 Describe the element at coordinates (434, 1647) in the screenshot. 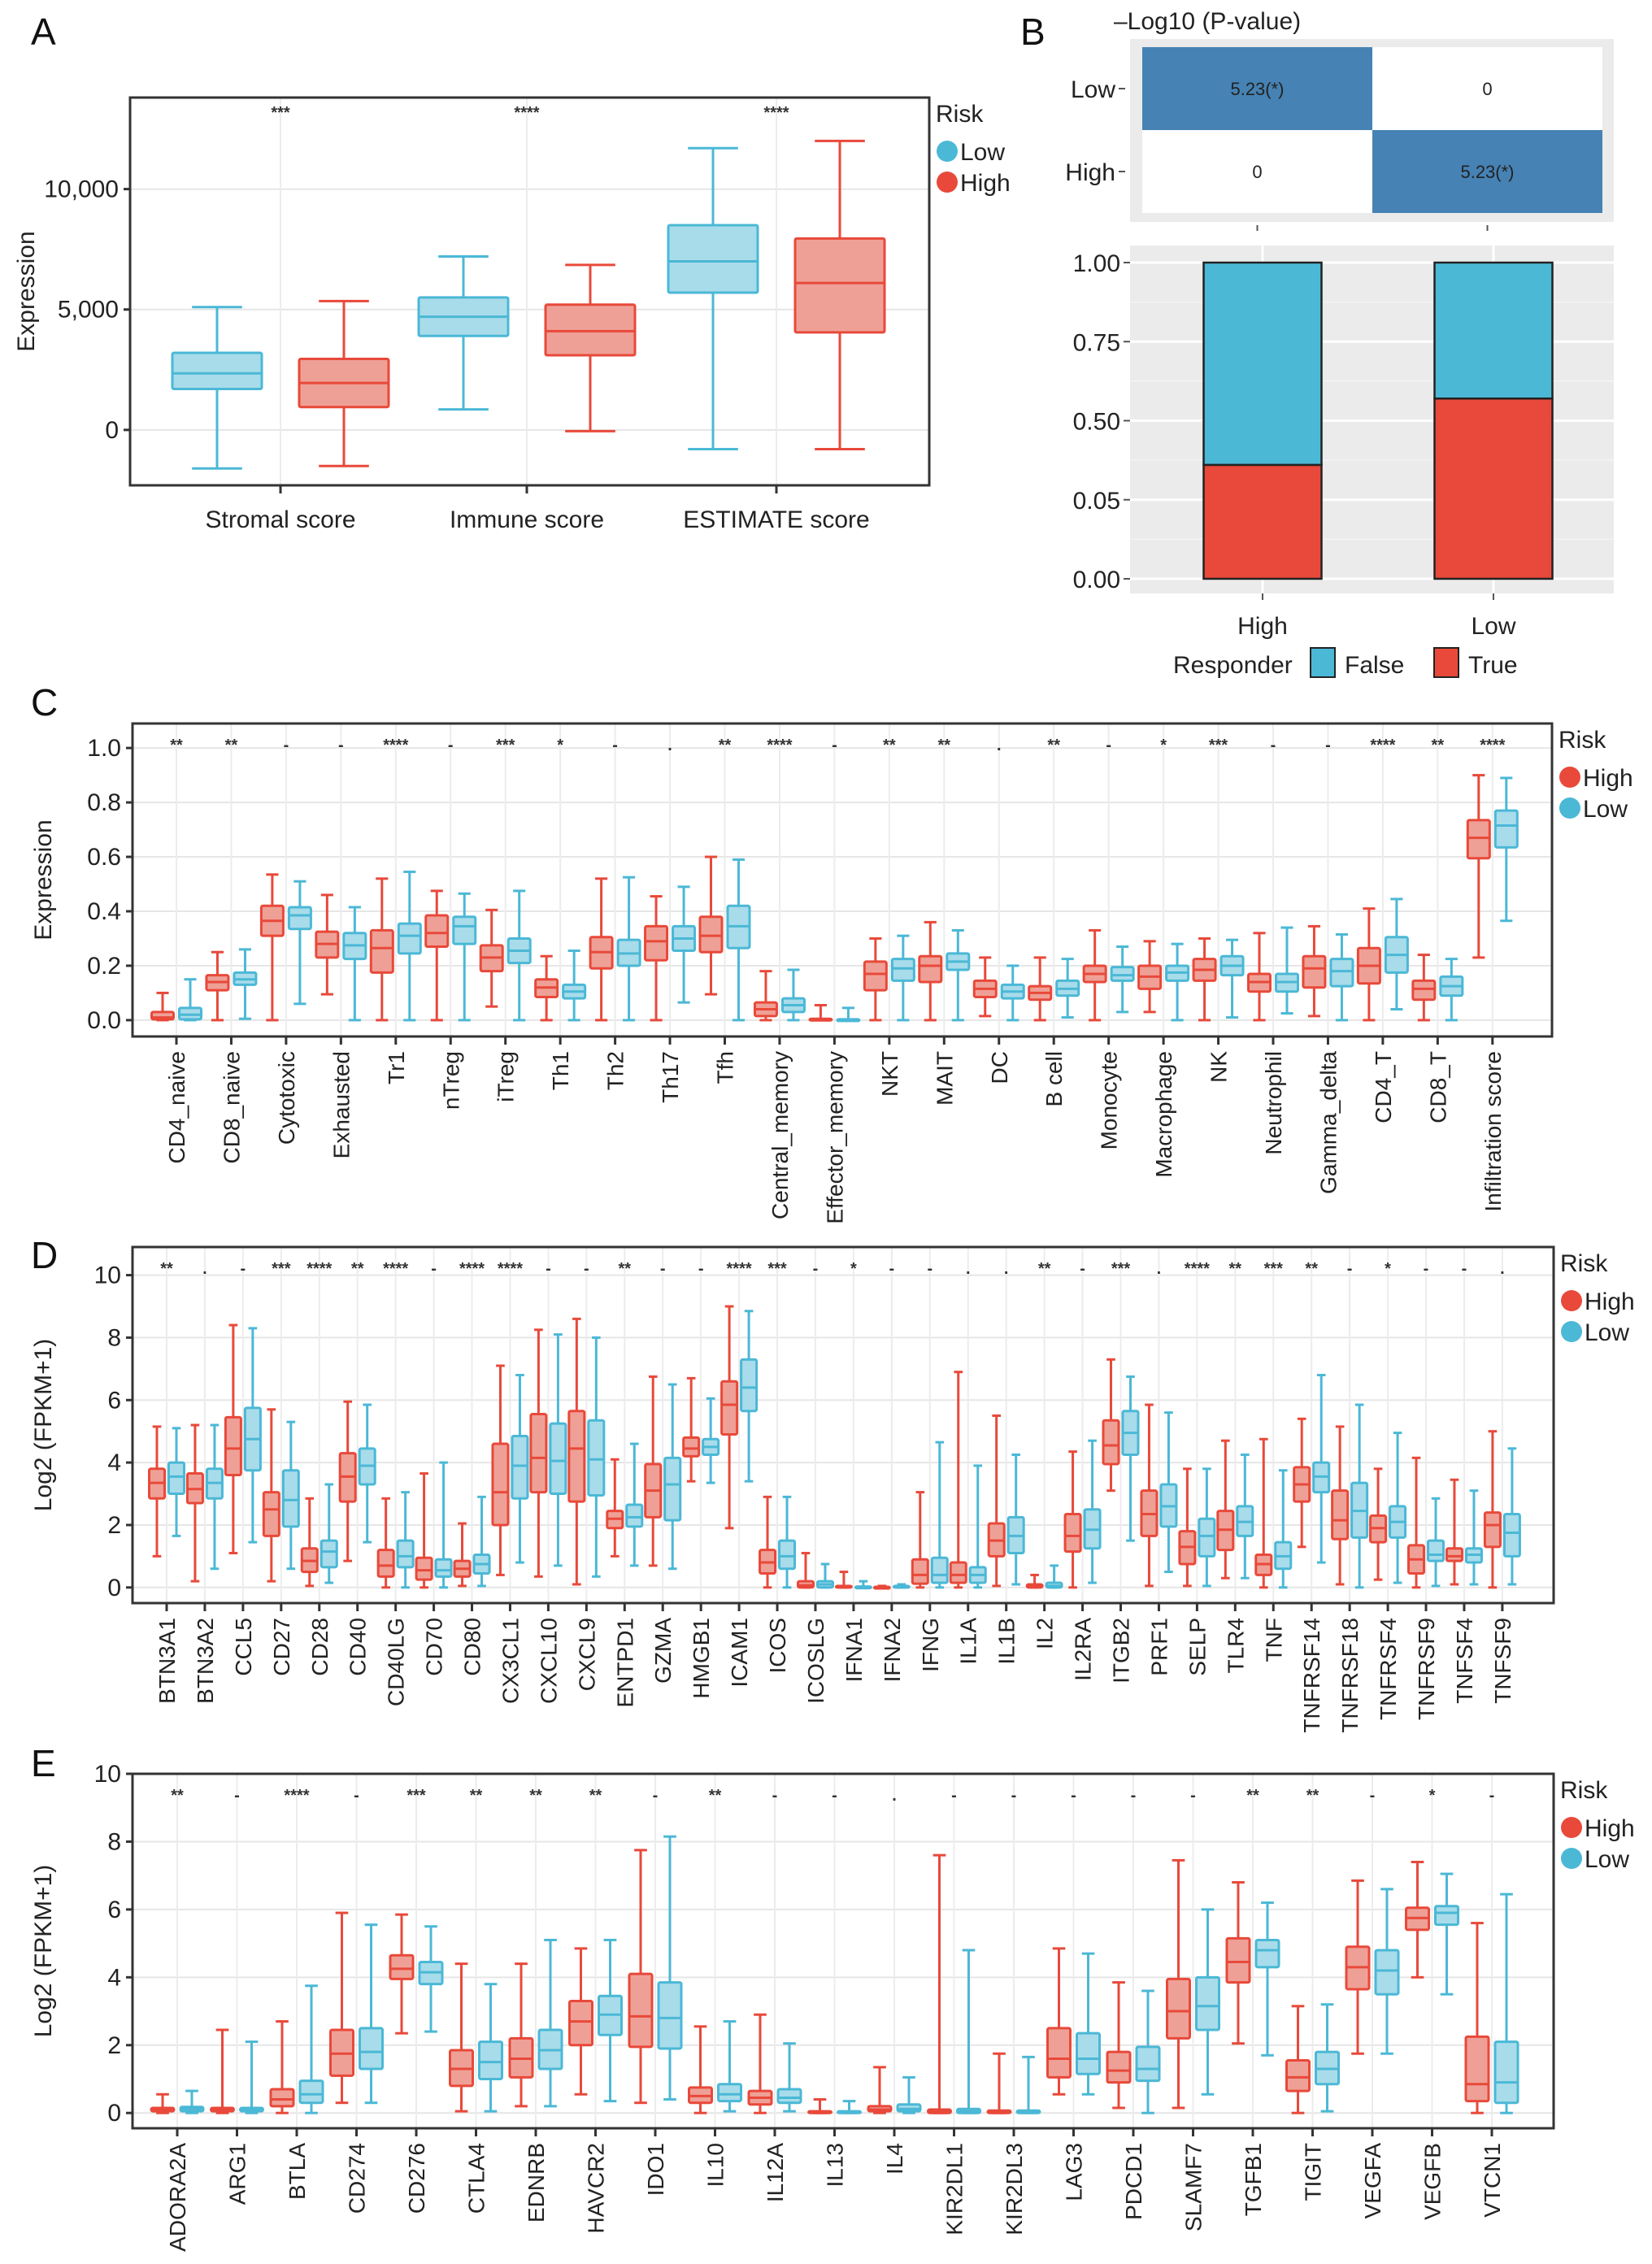

I see `x-tick-label: CD70` at that location.